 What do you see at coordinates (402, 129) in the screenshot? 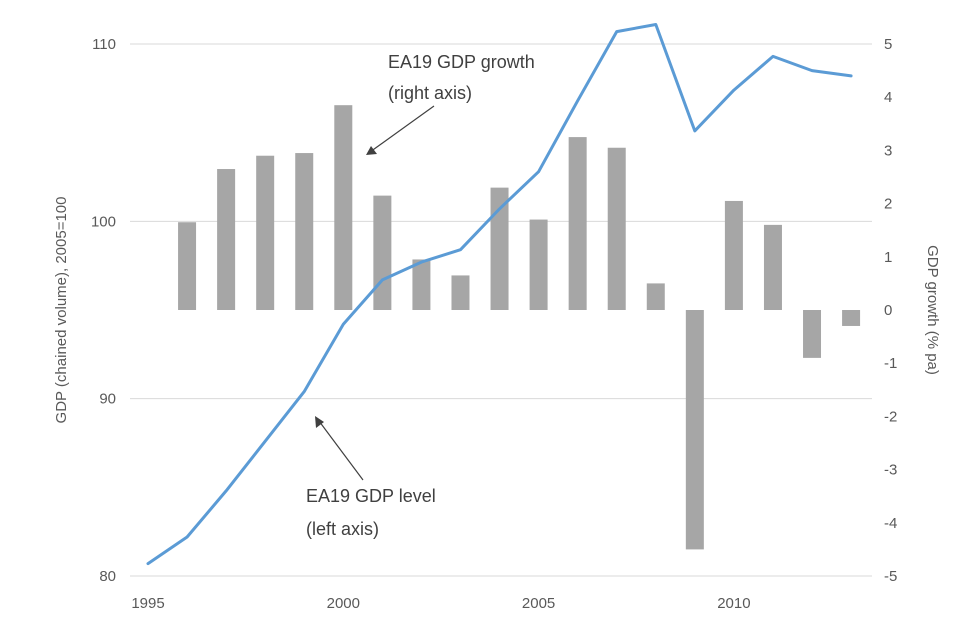
I see `annotation-growth-arrow` at bounding box center [402, 129].